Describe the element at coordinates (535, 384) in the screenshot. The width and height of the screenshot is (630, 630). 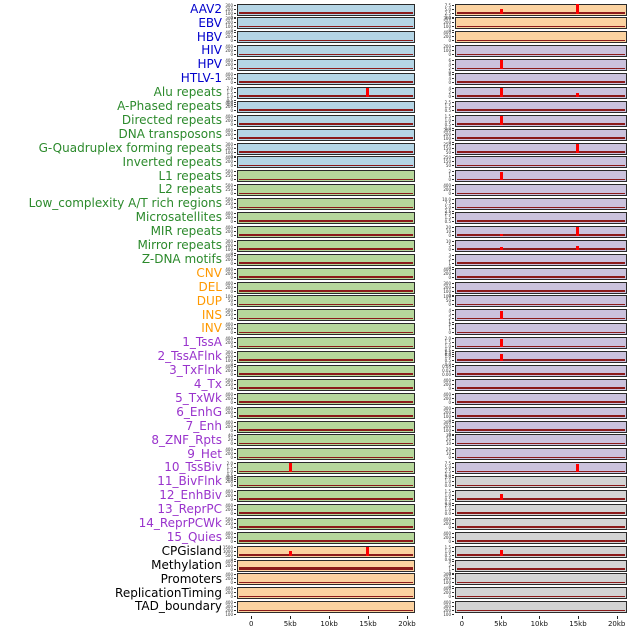
I see `track-plot-right-4-tx: 400 200 0` at that location.